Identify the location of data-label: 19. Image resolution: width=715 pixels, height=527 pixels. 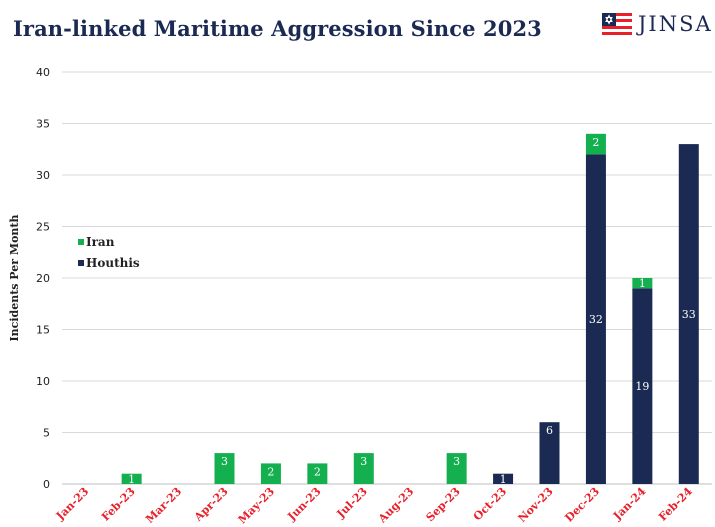
(642, 386).